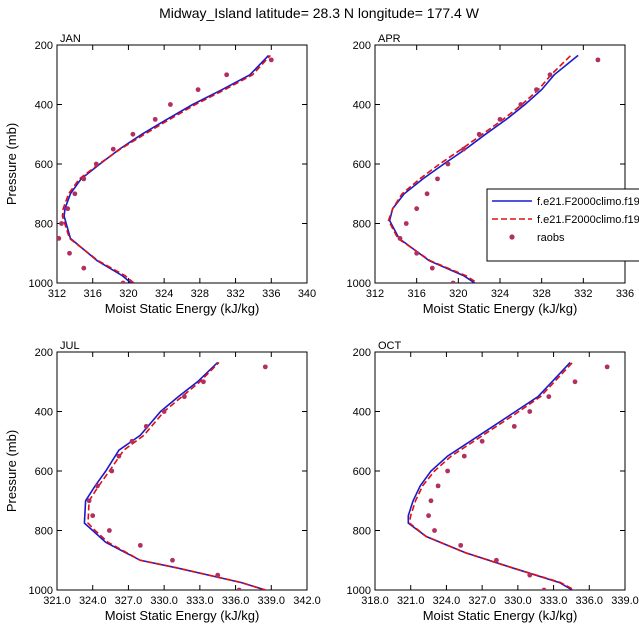 This screenshot has width=639, height=639. I want to click on x-tick-label: 339.0, so click(625, 601).